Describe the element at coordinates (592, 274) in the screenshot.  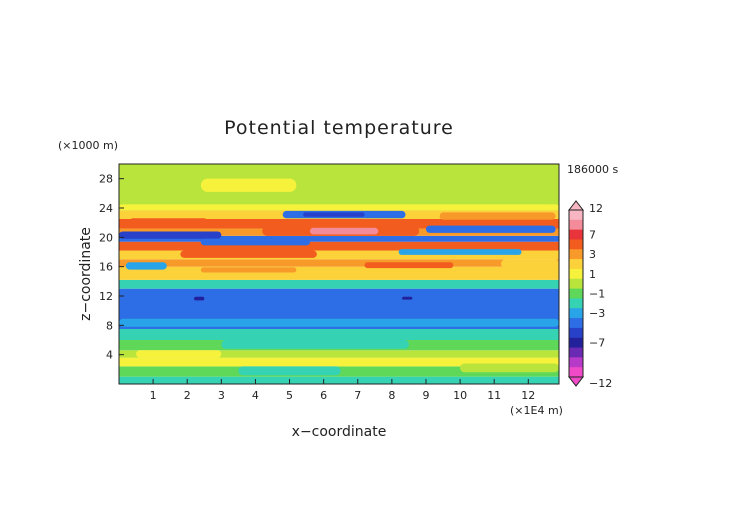
I see `colorbar-label: 1` at that location.